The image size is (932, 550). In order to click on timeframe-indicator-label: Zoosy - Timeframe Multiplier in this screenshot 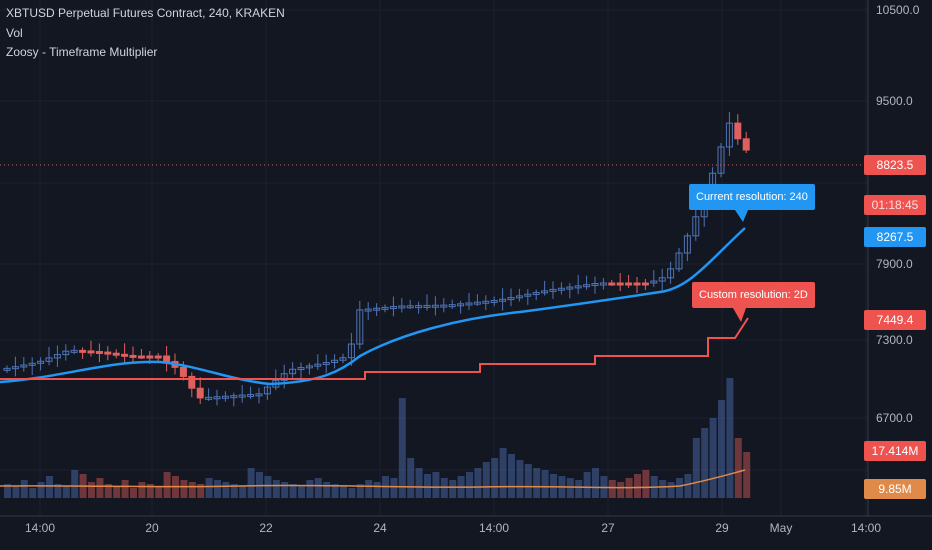, I will do `click(82, 52)`.